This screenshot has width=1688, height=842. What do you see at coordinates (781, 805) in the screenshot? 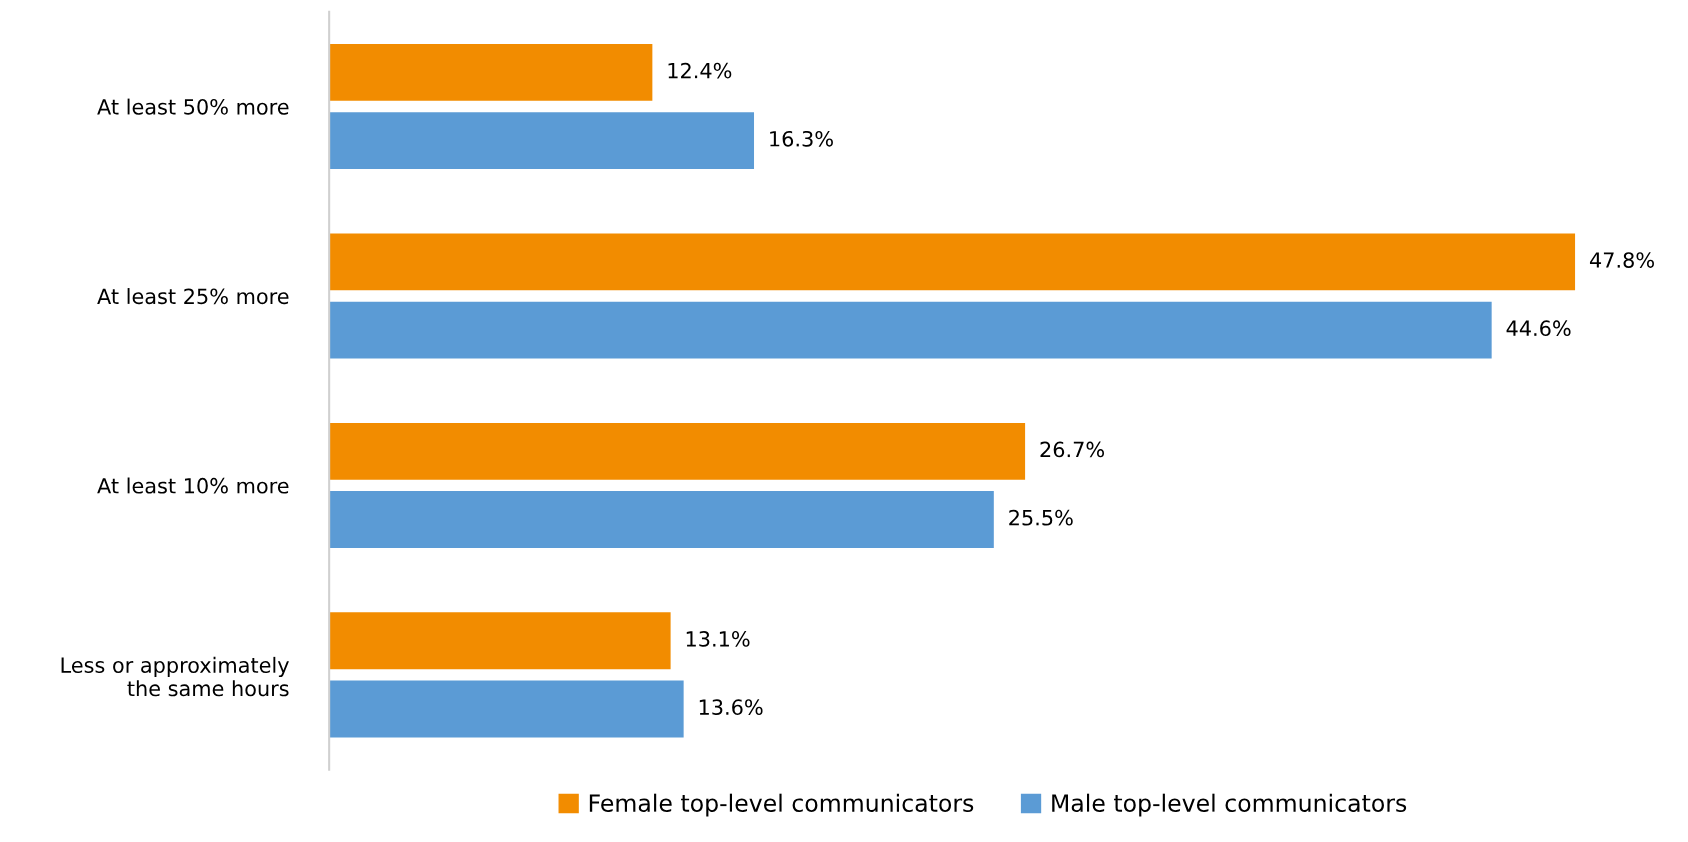
I see `legend-label: Female top-level communicators` at bounding box center [781, 805].